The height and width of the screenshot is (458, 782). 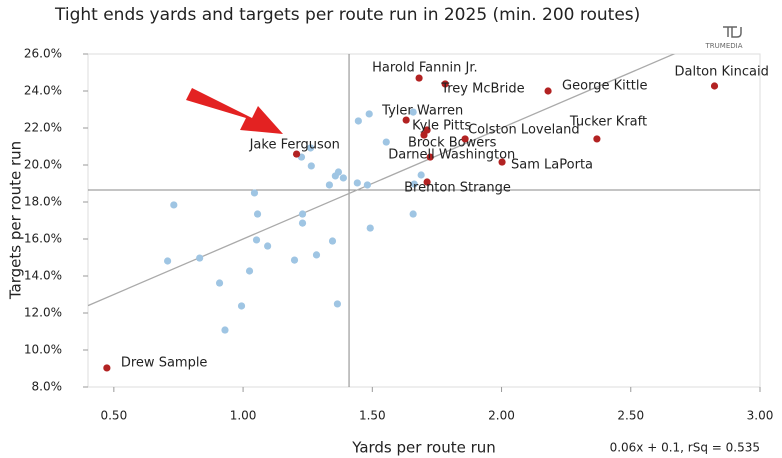 What do you see at coordinates (732, 32) in the screenshot?
I see `logo-icon` at bounding box center [732, 32].